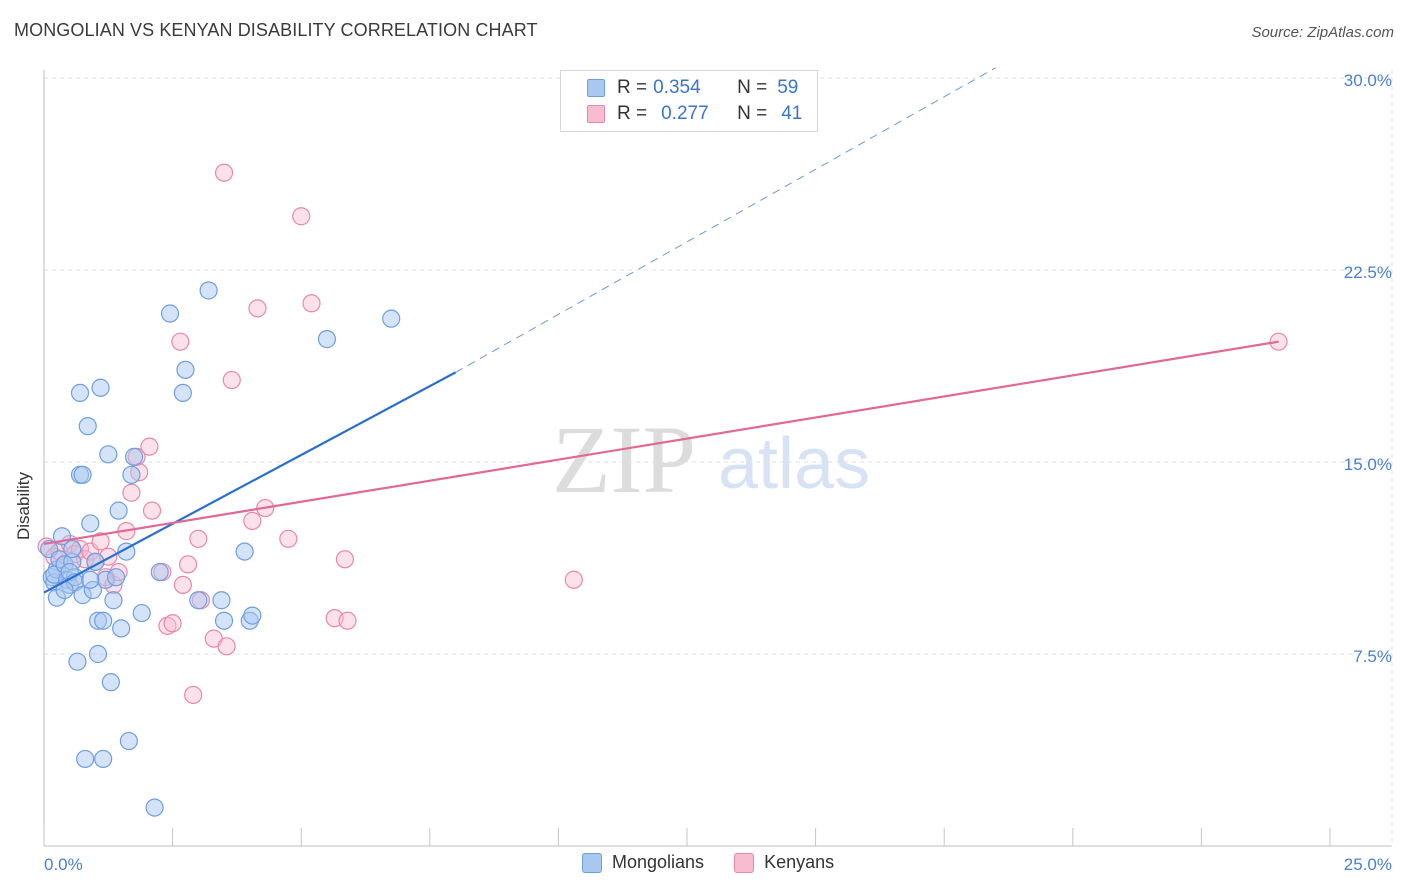 The height and width of the screenshot is (892, 1406). I want to click on legend-r-value: 0.354, so click(677, 87).